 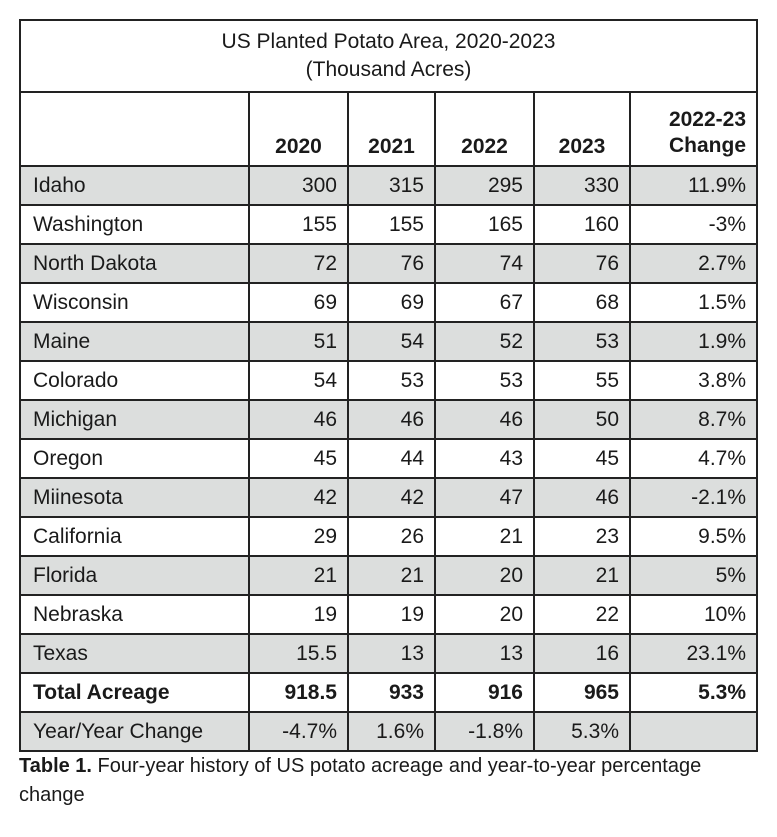 What do you see at coordinates (391, 341) in the screenshot?
I see `value-2021: 54` at bounding box center [391, 341].